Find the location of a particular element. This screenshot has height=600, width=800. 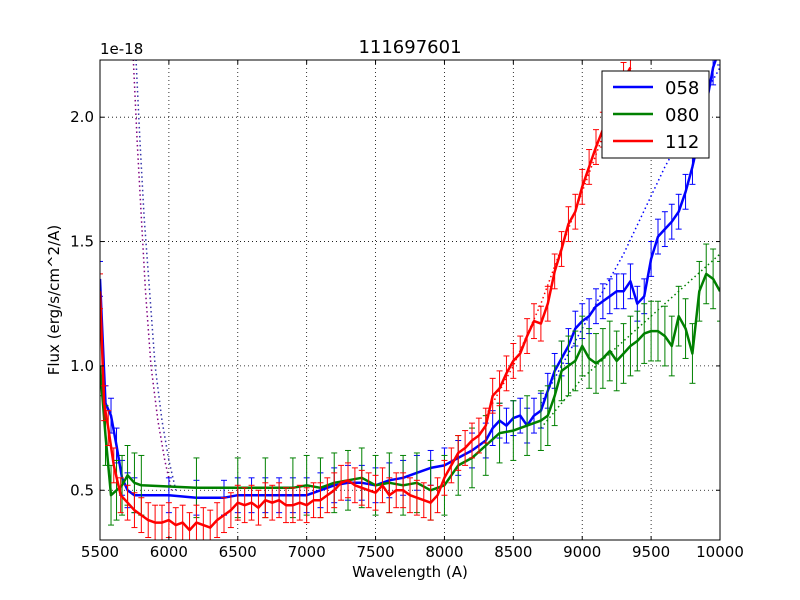

legend-entry-080: 080 is located at coordinates (656, 115).